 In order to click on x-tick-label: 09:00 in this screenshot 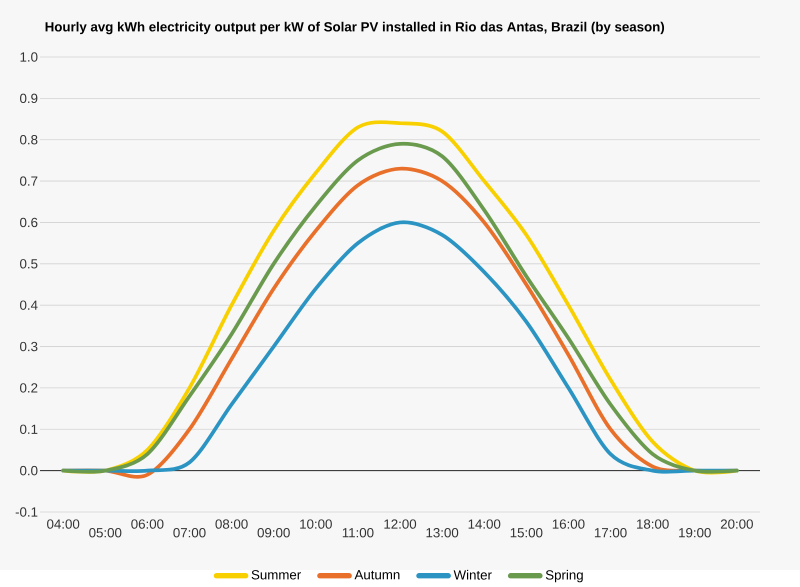, I will do `click(274, 533)`.